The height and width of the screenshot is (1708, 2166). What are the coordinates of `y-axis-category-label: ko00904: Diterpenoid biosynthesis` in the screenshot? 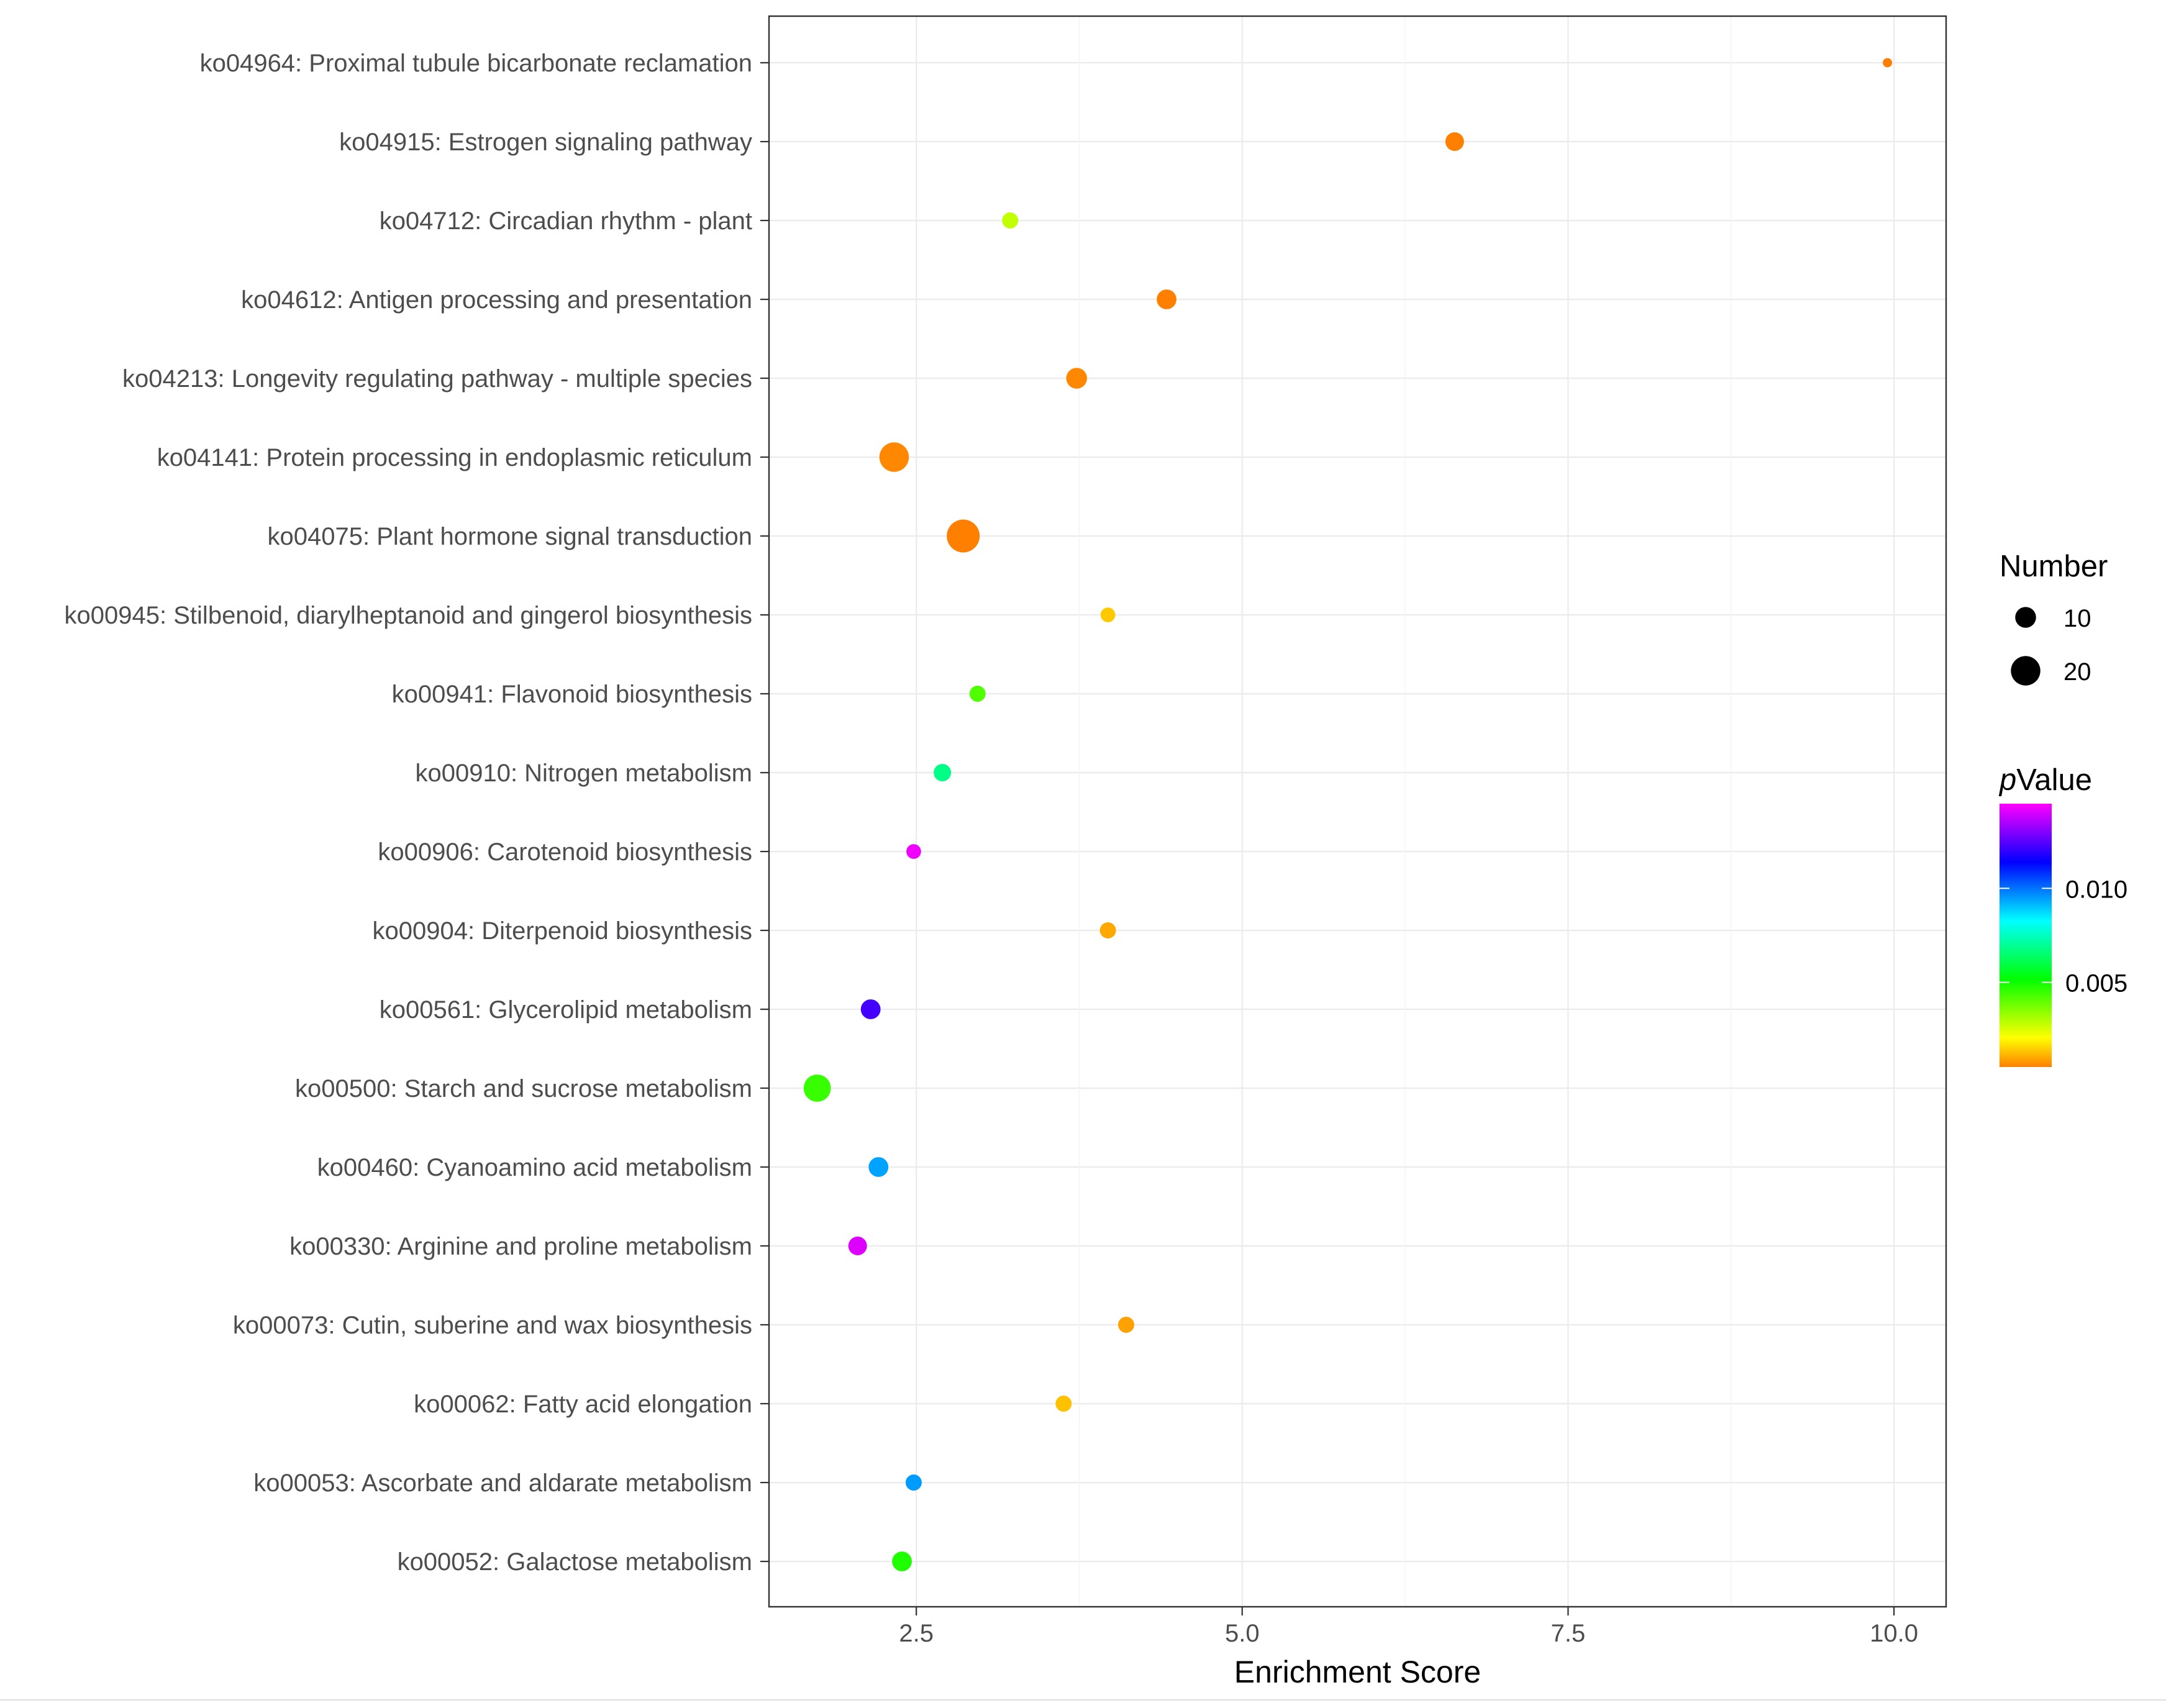 It's located at (562, 931).